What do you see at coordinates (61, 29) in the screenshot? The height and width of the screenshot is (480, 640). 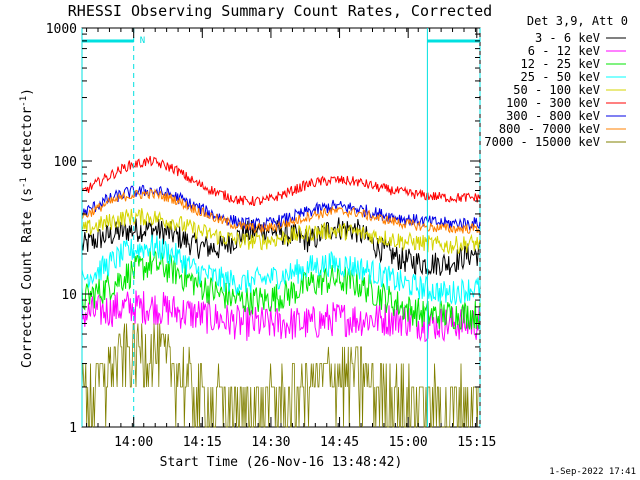 I see `y-tick-label: 1000` at bounding box center [61, 29].